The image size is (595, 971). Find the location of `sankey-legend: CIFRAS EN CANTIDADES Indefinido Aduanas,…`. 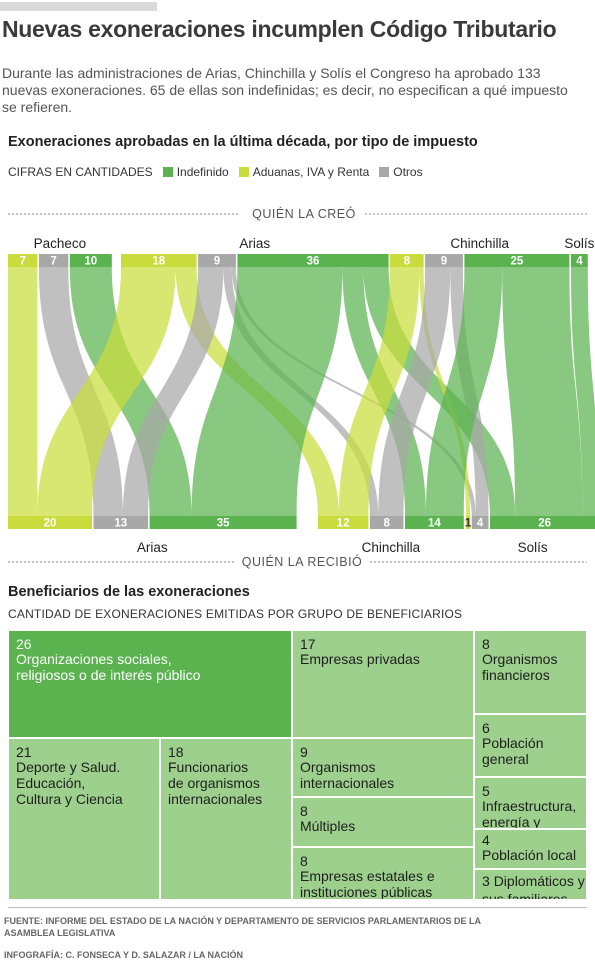

sankey-legend: CIFRAS EN CANTIDADES Indefinido Aduanas,… is located at coordinates (215, 172).